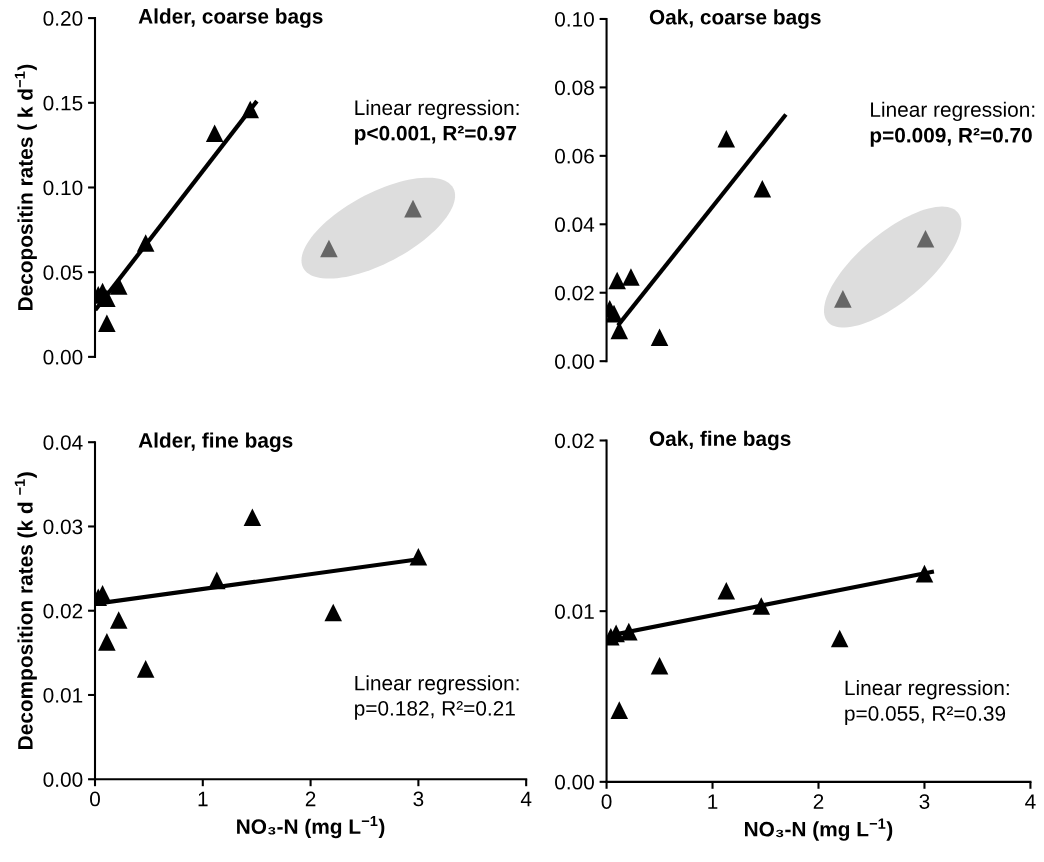  Describe the element at coordinates (25, 187) in the screenshot. I see `y-axis-title: Decopositin rates ( k d$^{−1}$)` at that location.